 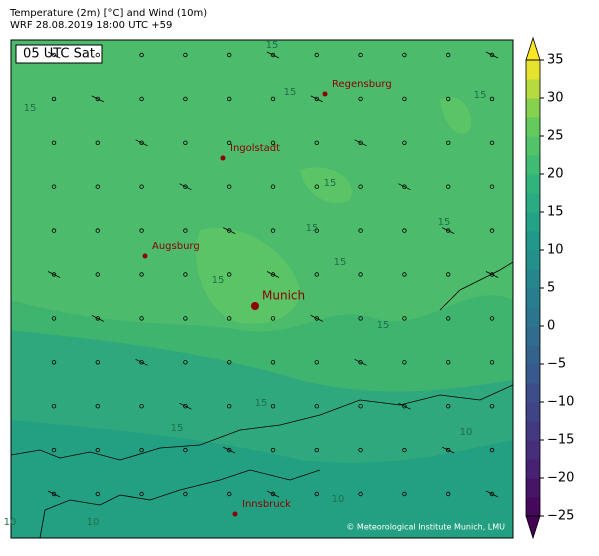 What do you see at coordinates (555, 98) in the screenshot?
I see `colorbar-tick-label: 30` at bounding box center [555, 98].